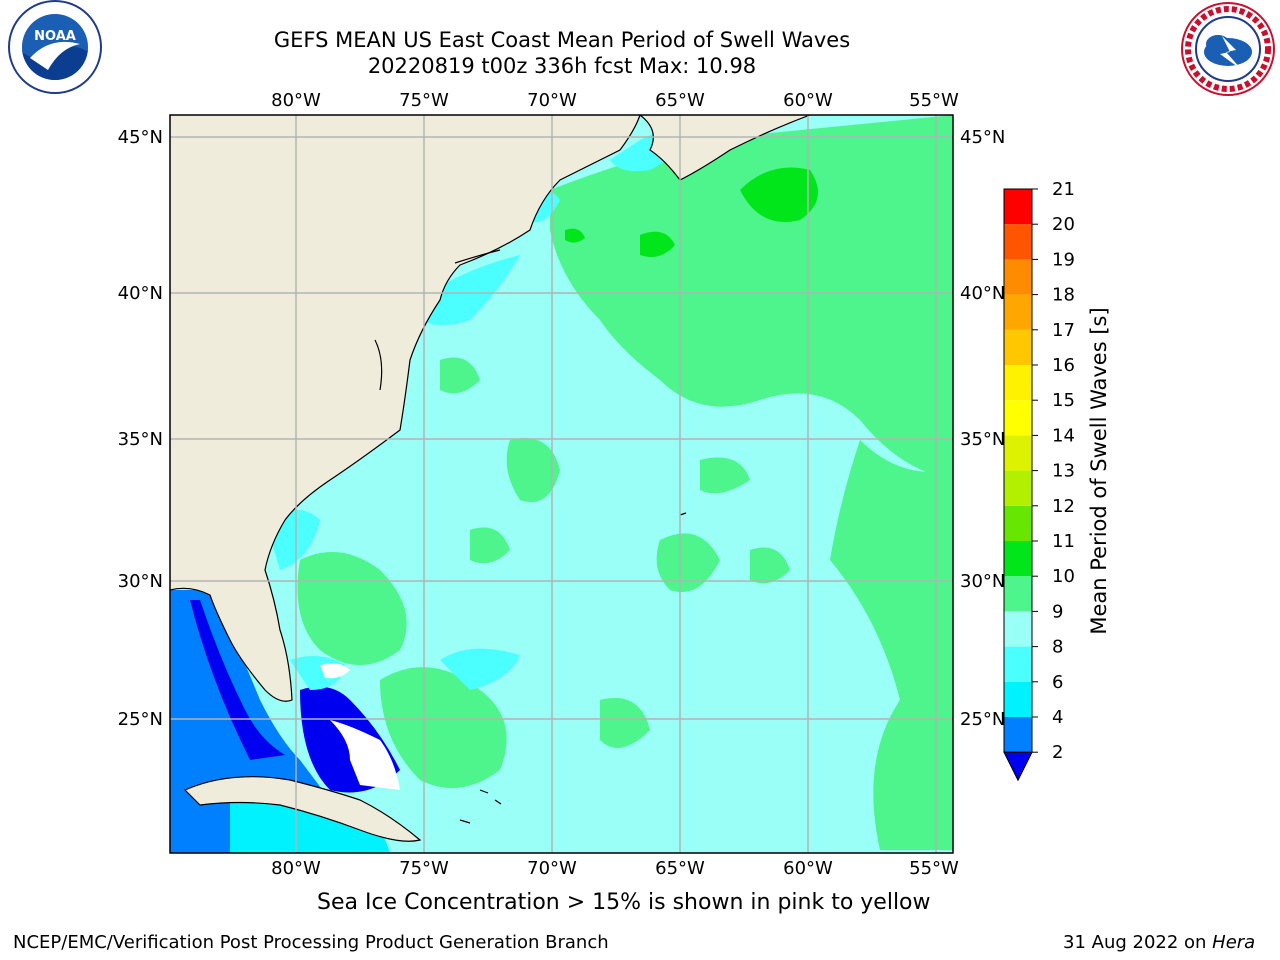 This screenshot has height=960, width=1280. I want to click on colorbar-tick-label: 12, so click(1063, 506).